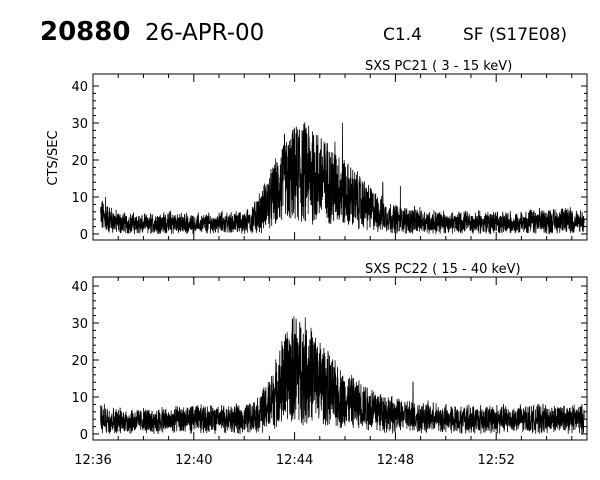 This screenshot has width=600, height=480. What do you see at coordinates (402, 35) in the screenshot?
I see `goes-class: C1.4` at bounding box center [402, 35].